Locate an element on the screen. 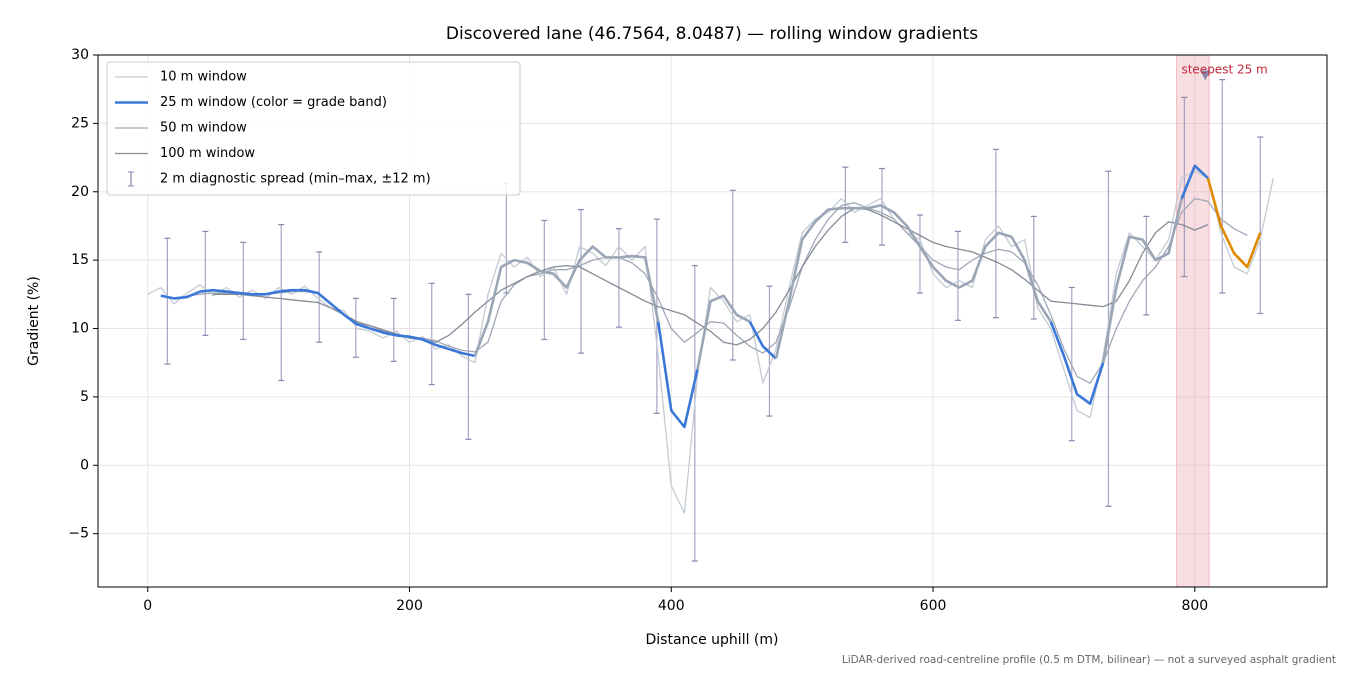  y-tick-label: 30 is located at coordinates (80, 55).